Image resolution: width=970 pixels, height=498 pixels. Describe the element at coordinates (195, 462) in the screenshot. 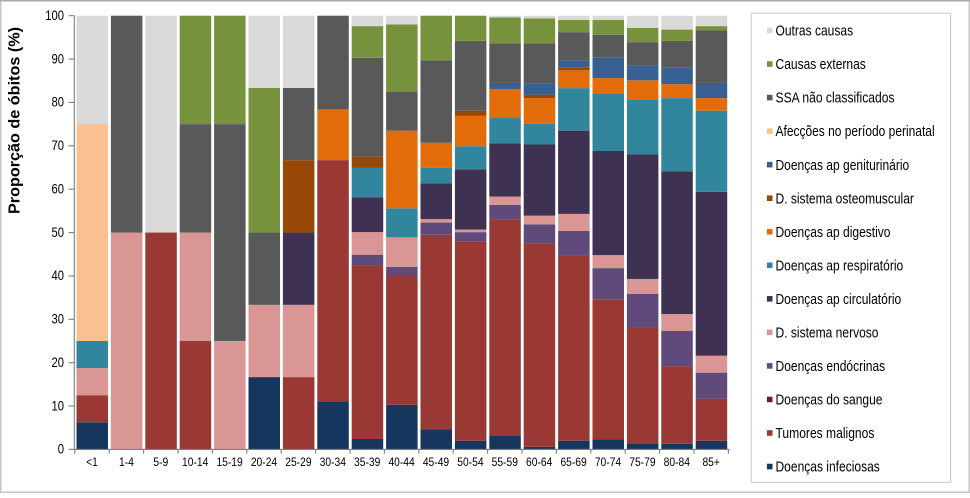

I see `svg-text: 10-14` at that location.